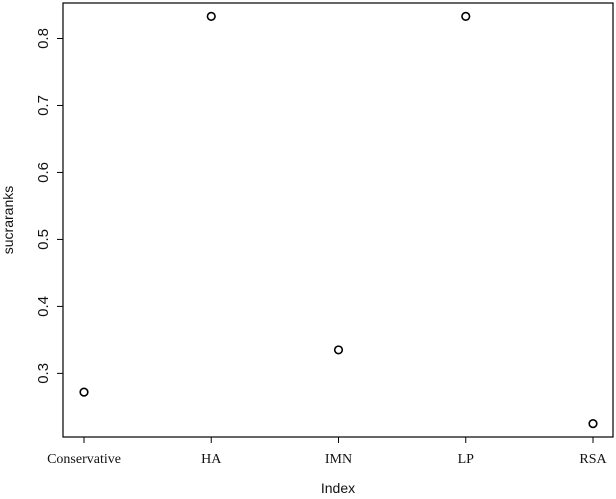 Image resolution: width=616 pixels, height=499 pixels. Describe the element at coordinates (43, 38) in the screenshot. I see `y-tick-label: 0.8` at that location.